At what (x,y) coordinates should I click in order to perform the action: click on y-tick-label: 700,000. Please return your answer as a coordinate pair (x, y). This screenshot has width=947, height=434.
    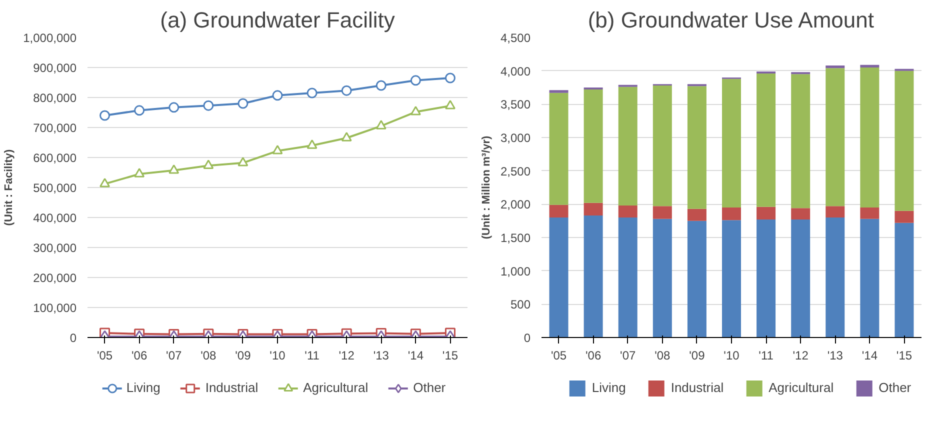
    Looking at the image, I should click on (55, 128).